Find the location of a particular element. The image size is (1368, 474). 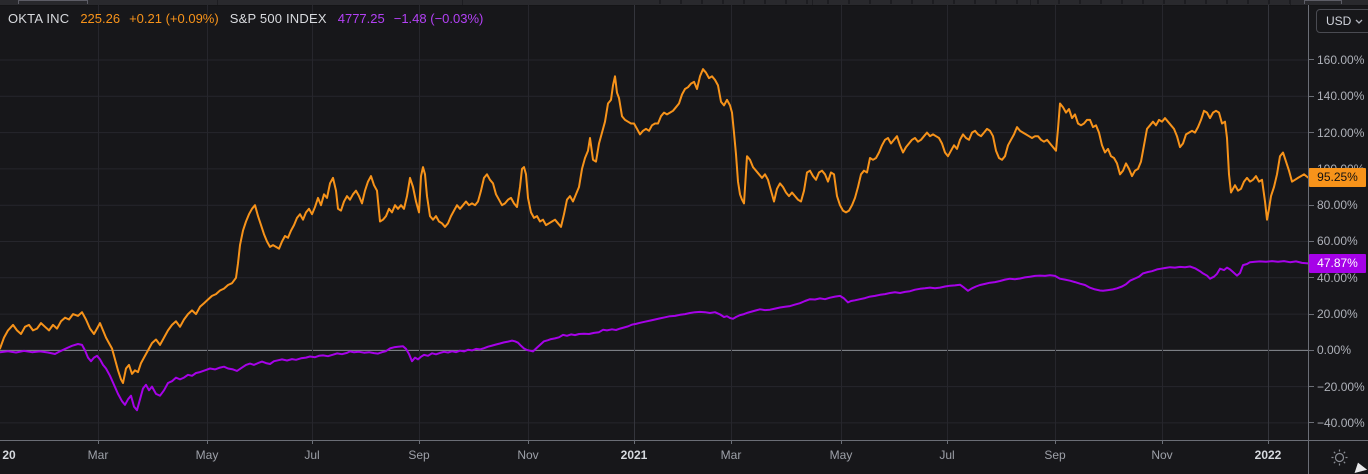

time-axis-border is located at coordinates (684, 440).